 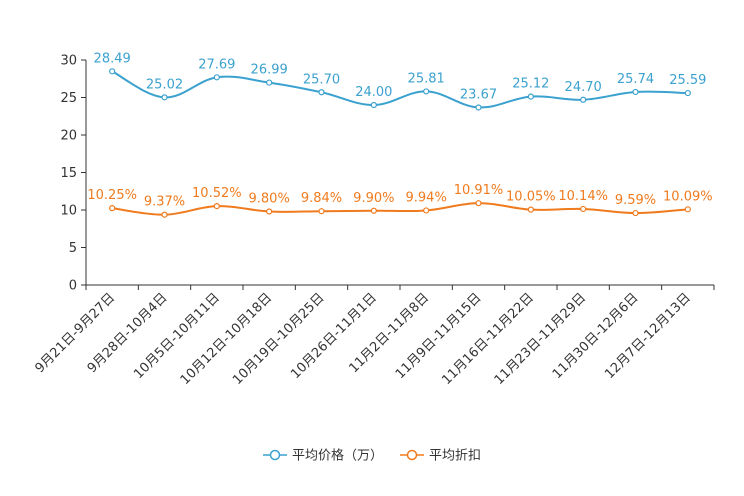 What do you see at coordinates (216, 64) in the screenshot?
I see `series-0-data-label: 27.69` at bounding box center [216, 64].